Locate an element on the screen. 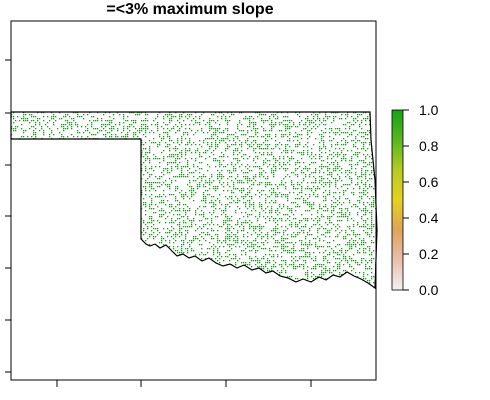  legend-colorbar is located at coordinates (397, 200).